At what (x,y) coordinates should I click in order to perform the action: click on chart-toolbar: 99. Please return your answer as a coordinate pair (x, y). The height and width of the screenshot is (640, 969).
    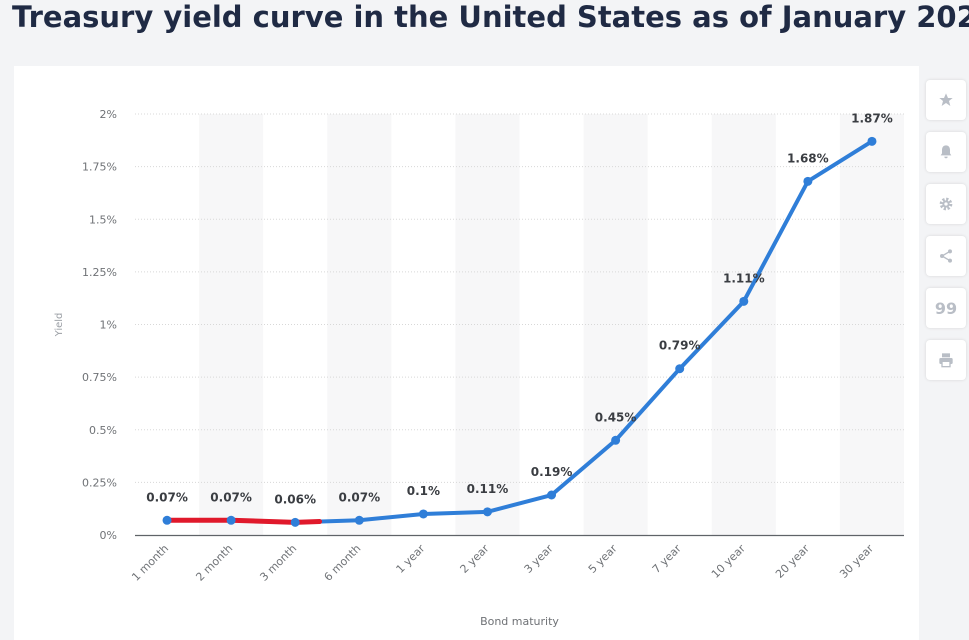
    Looking at the image, I should click on (947, 236).